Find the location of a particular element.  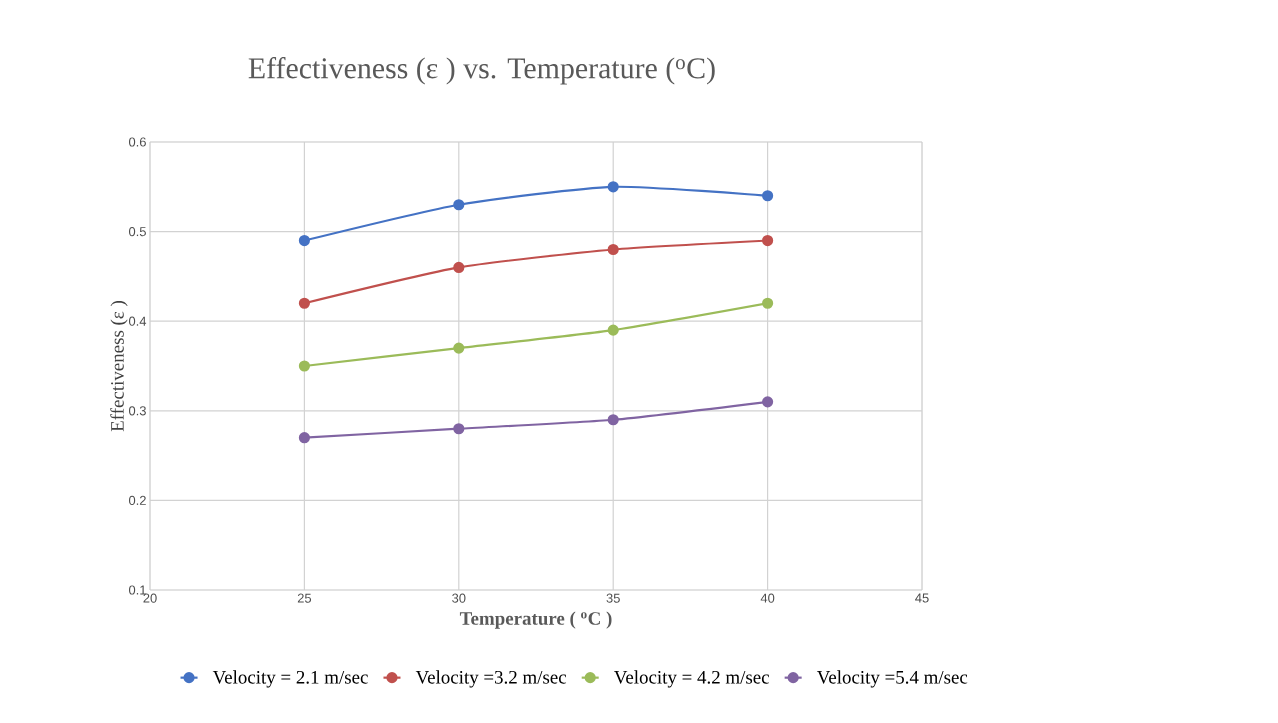

y-tick-label: 0.1 is located at coordinates (137, 590).